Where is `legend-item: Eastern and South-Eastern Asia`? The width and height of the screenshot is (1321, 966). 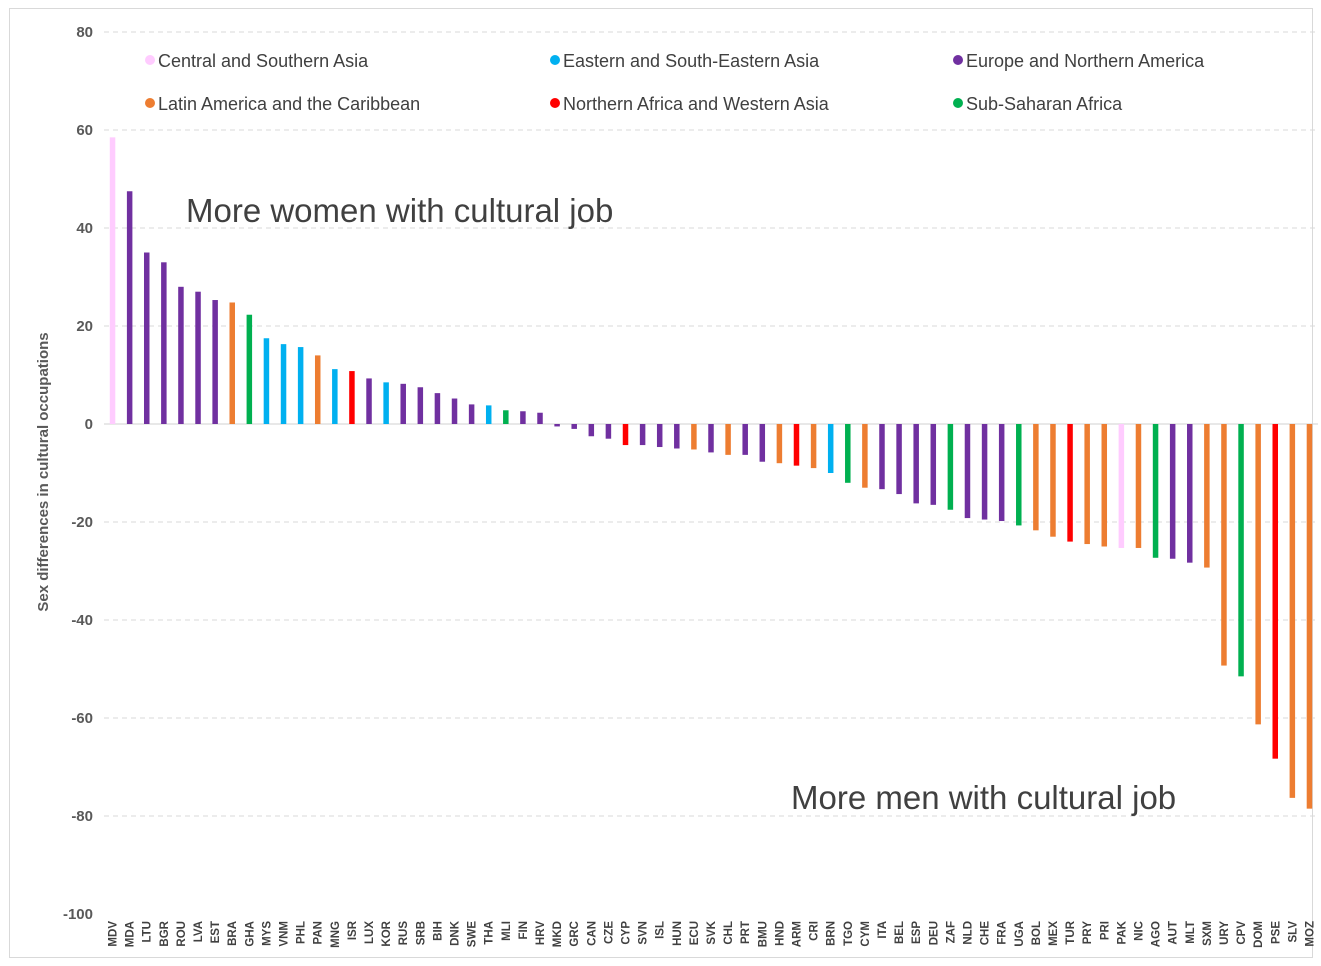 legend-item: Eastern and South-Eastern Asia is located at coordinates (685, 61).